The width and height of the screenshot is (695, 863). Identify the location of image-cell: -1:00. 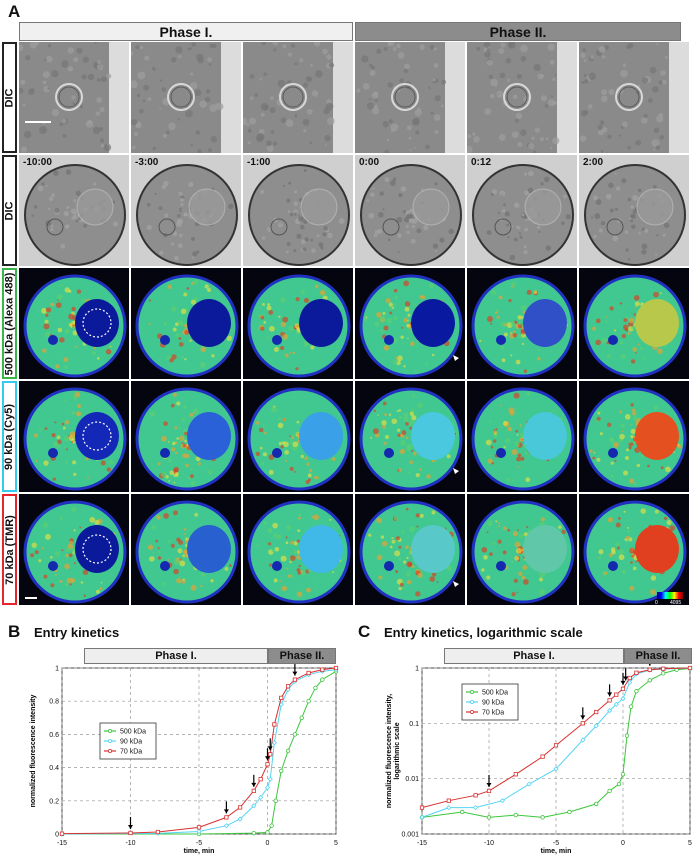
(298, 210).